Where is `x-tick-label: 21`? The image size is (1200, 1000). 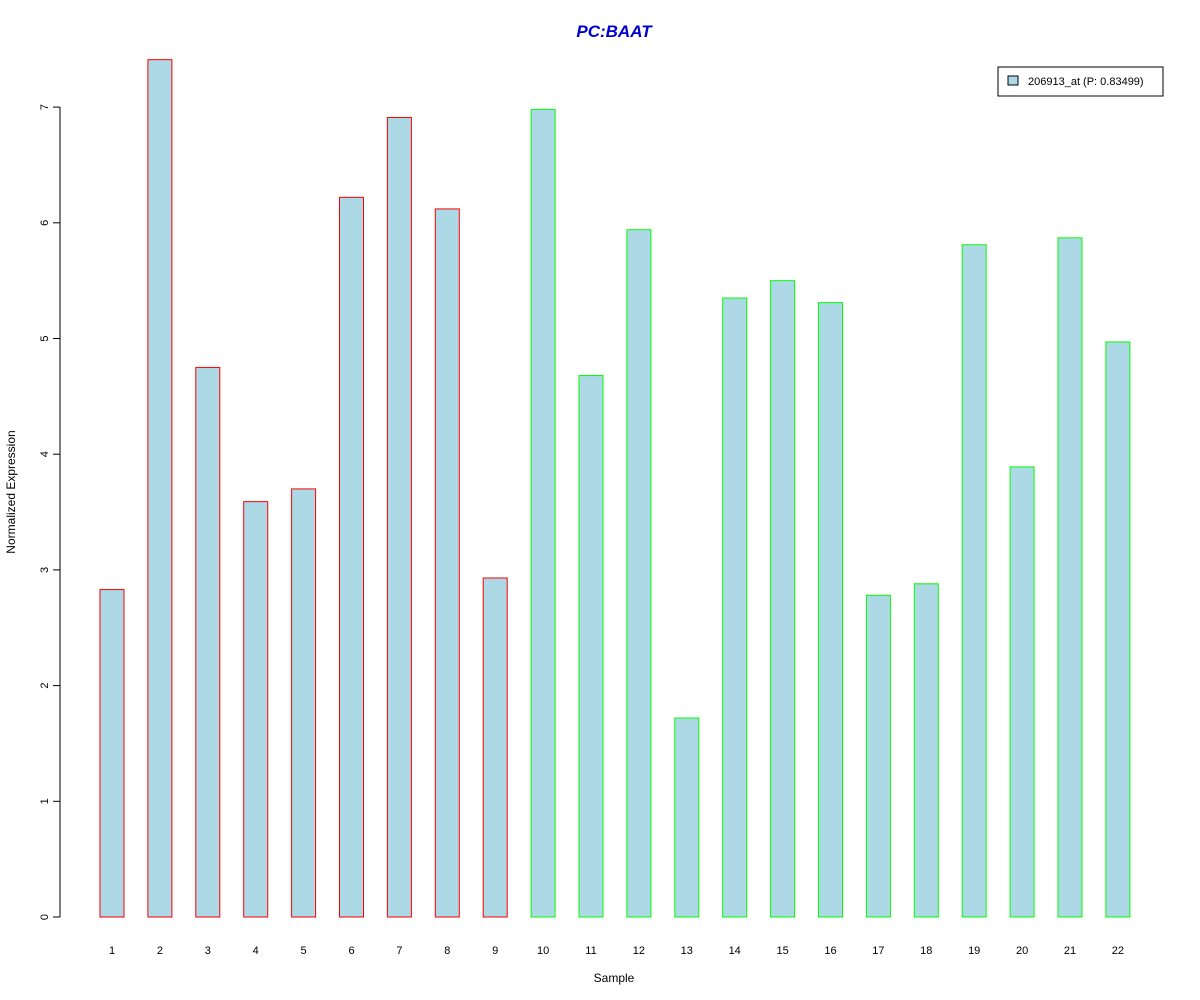 x-tick-label: 21 is located at coordinates (1070, 951).